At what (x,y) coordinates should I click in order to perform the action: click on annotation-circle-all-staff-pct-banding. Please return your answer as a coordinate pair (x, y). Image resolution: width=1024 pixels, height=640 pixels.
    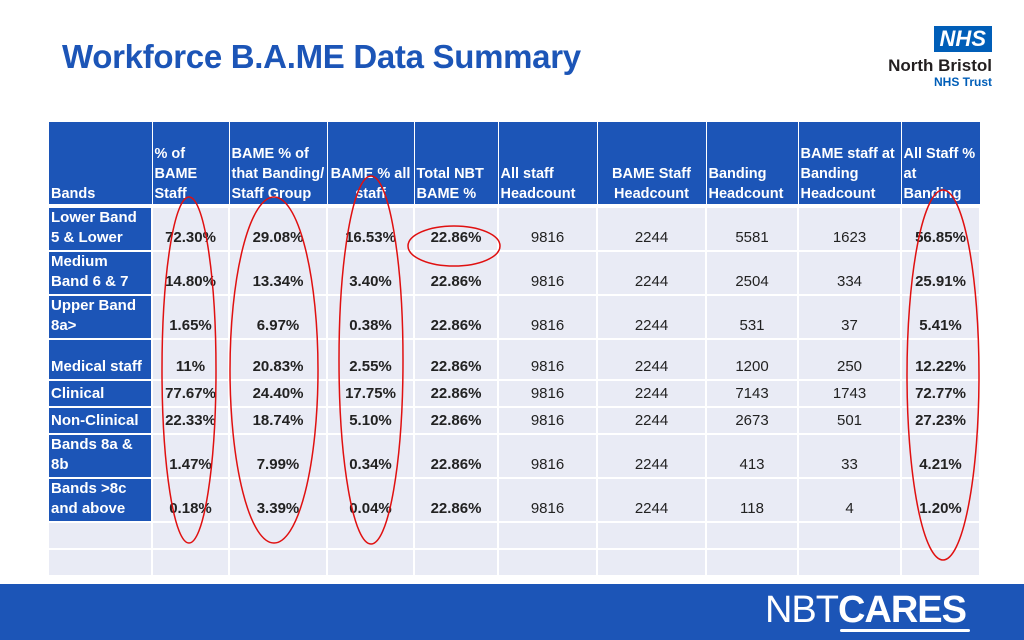
    Looking at the image, I should click on (943, 375).